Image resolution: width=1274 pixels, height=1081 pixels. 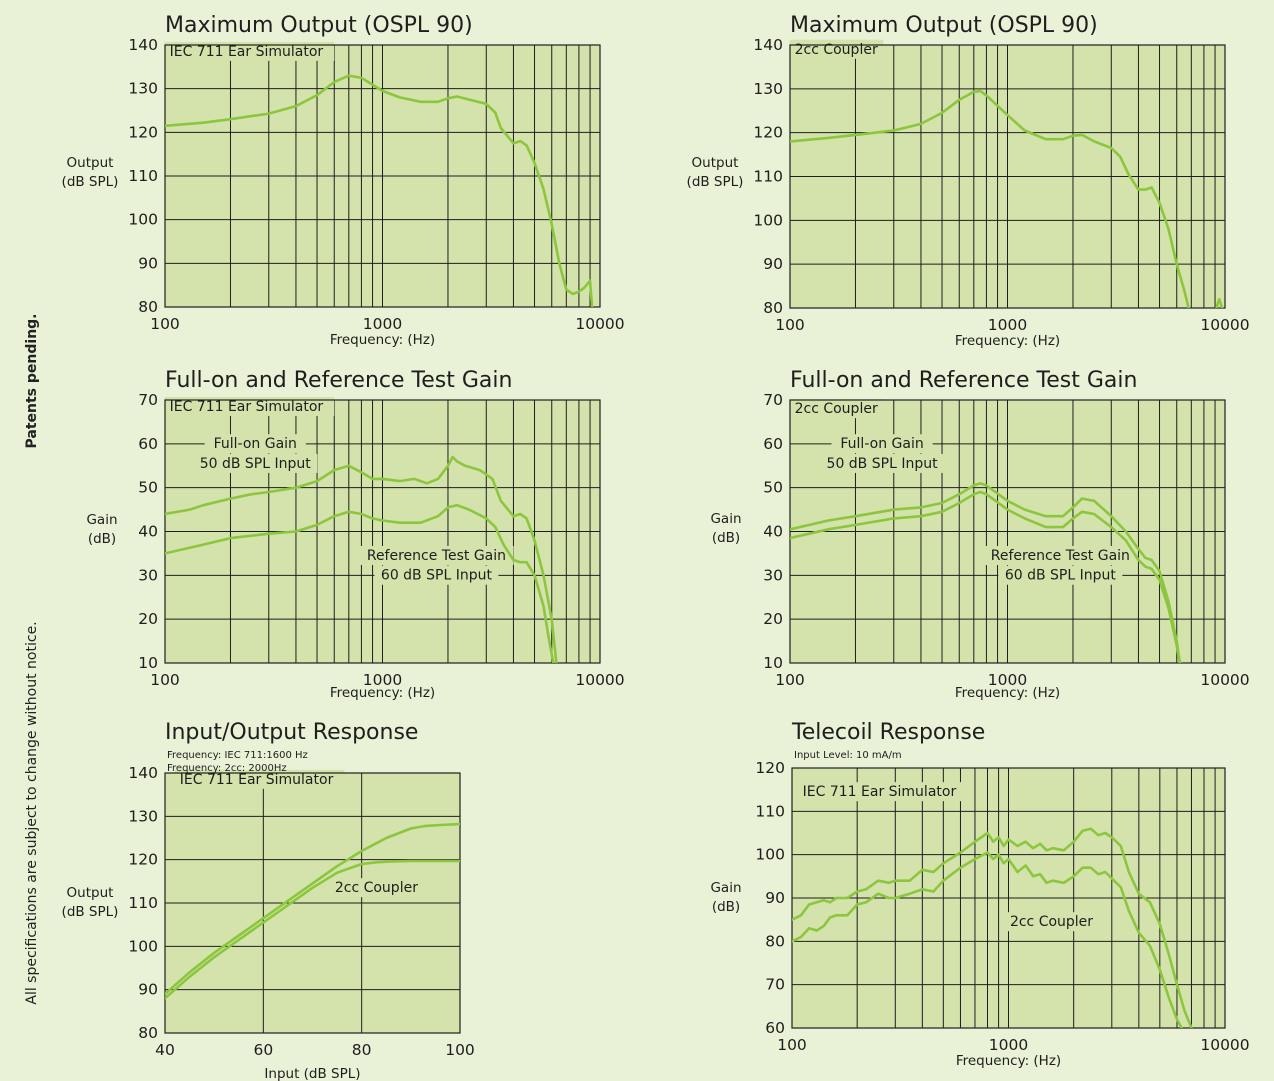 What do you see at coordinates (291, 732) in the screenshot?
I see `chart-title: Input/Output Response` at bounding box center [291, 732].